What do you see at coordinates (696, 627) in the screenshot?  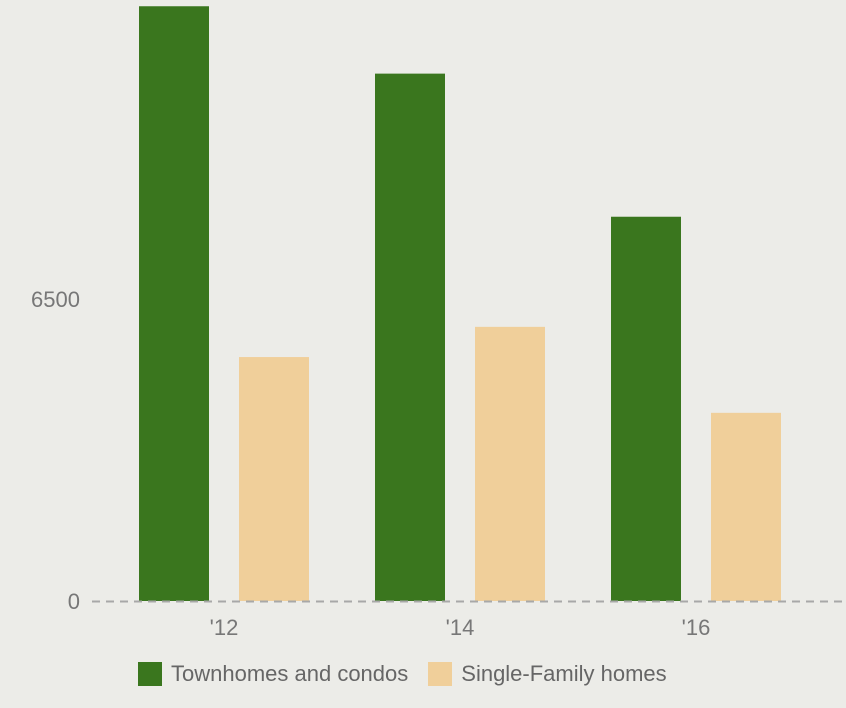 I see `x-tick-label-2: '16` at bounding box center [696, 627].